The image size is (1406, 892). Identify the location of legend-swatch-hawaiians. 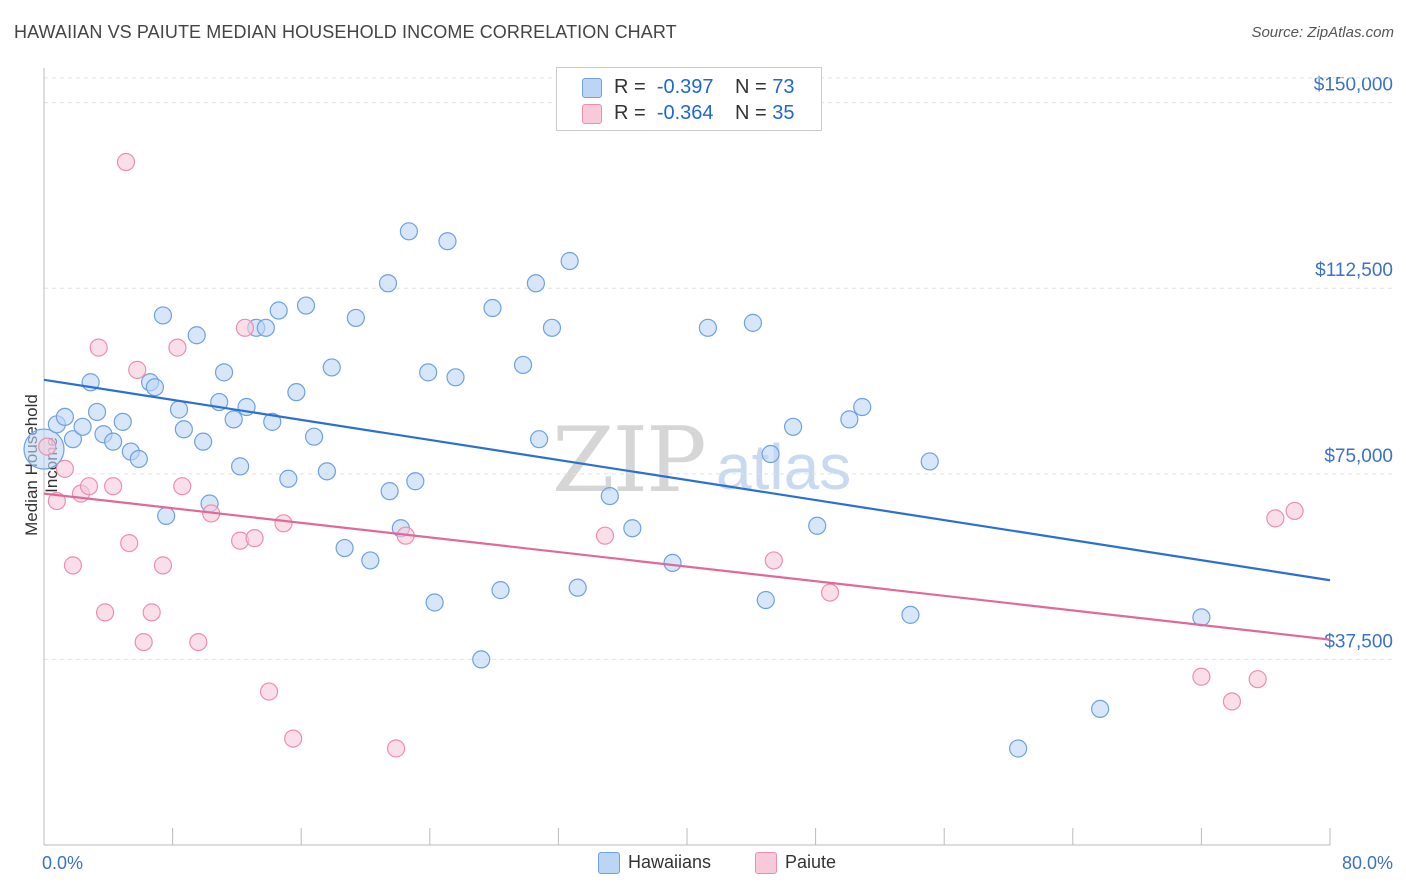
(592, 88).